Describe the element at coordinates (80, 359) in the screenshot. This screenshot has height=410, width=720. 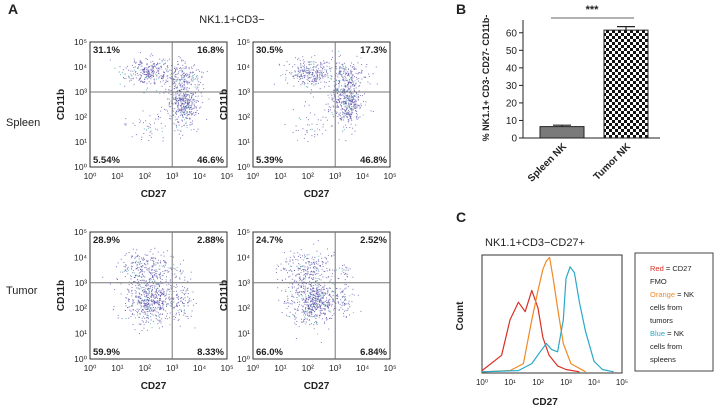
I see `y-tick-label: 10⁰` at that location.